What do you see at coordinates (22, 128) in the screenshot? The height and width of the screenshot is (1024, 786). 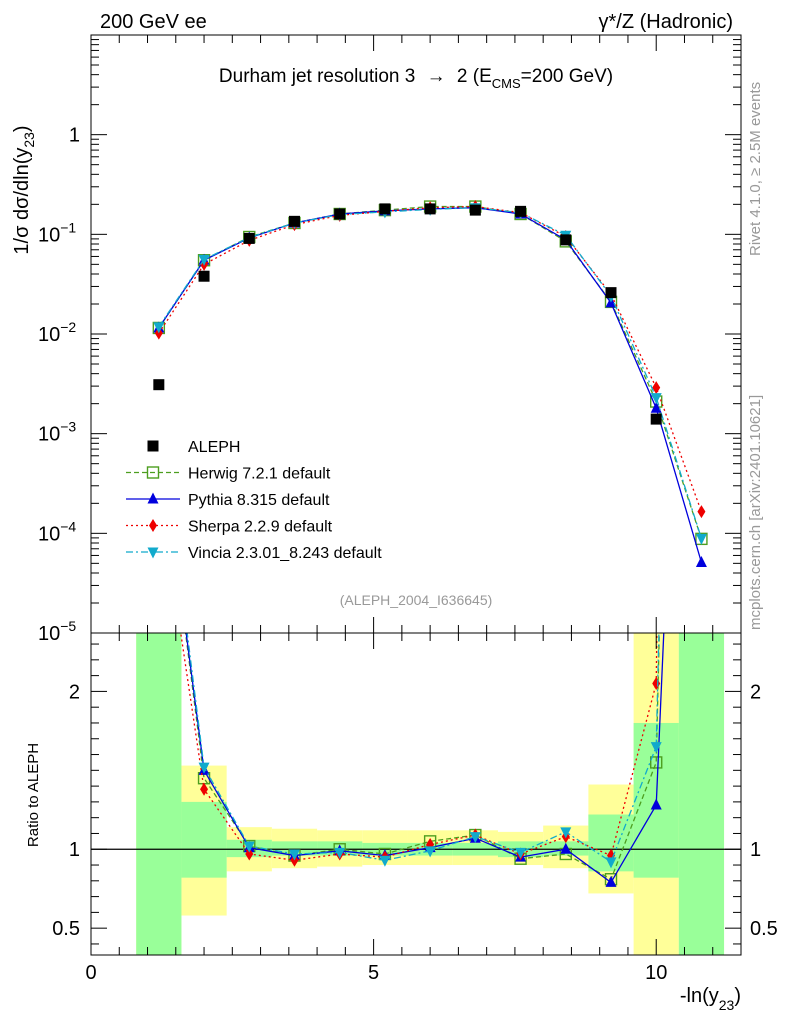 I see `y-axis-label-end: )` at bounding box center [22, 128].